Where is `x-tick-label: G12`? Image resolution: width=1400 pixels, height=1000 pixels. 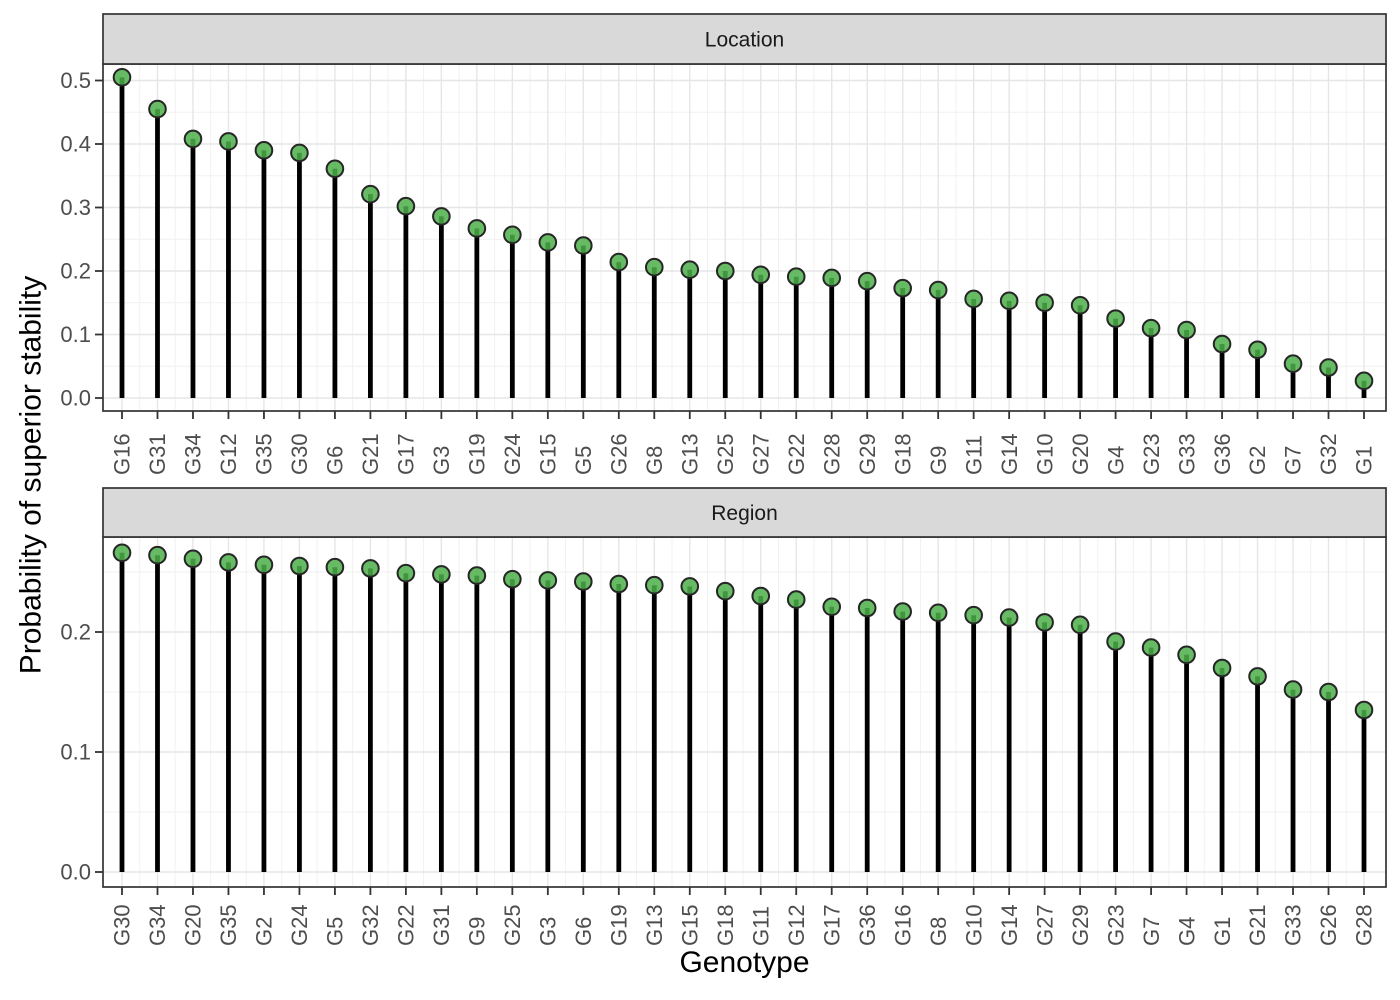
x-tick-label: G12 is located at coordinates (228, 454).